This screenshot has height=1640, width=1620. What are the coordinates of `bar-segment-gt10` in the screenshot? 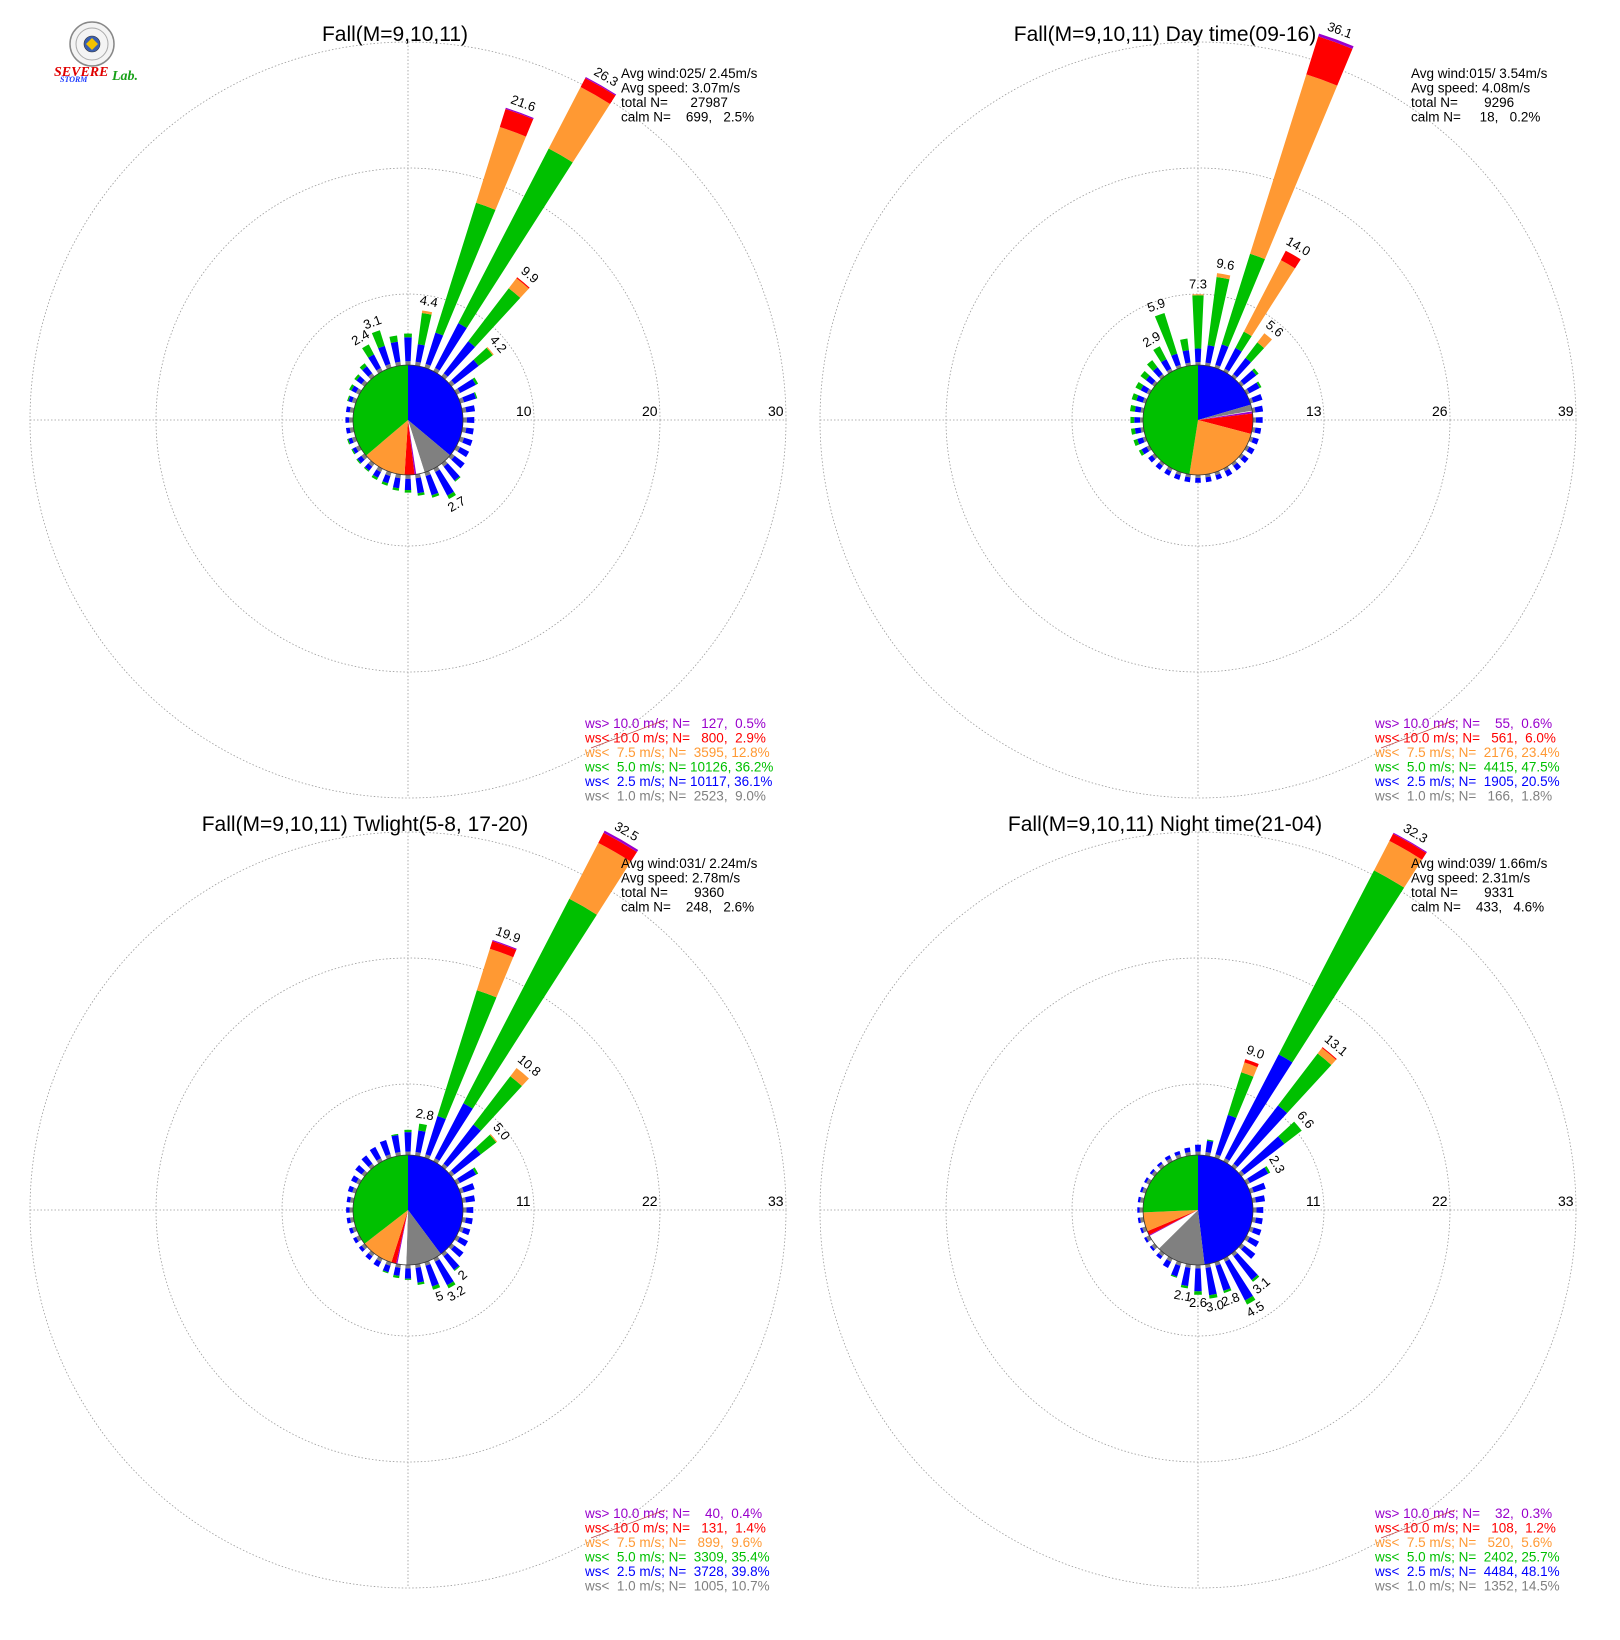 It's located at (1336, 41).